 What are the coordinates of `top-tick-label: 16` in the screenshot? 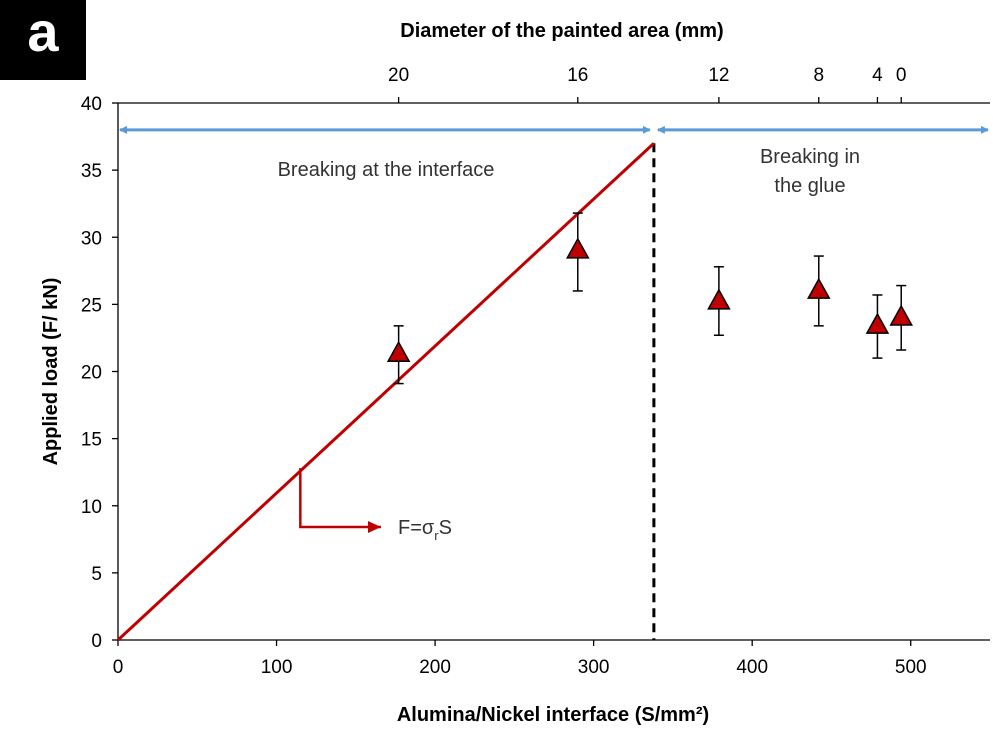 It's located at (577, 75).